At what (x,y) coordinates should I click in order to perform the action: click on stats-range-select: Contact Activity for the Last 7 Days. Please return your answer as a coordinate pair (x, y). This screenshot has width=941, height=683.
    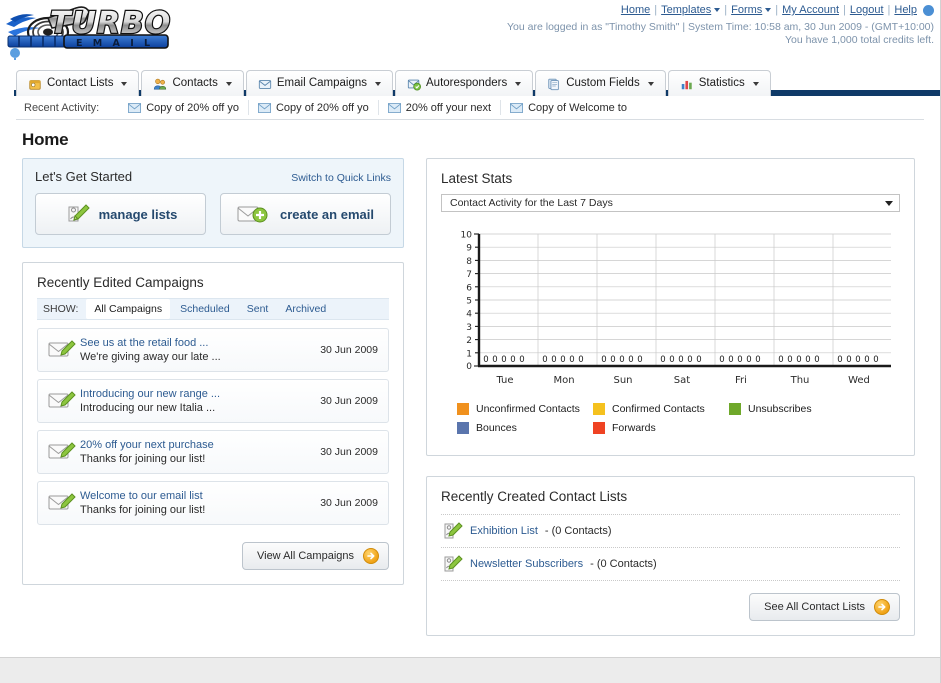
    Looking at the image, I should click on (670, 203).